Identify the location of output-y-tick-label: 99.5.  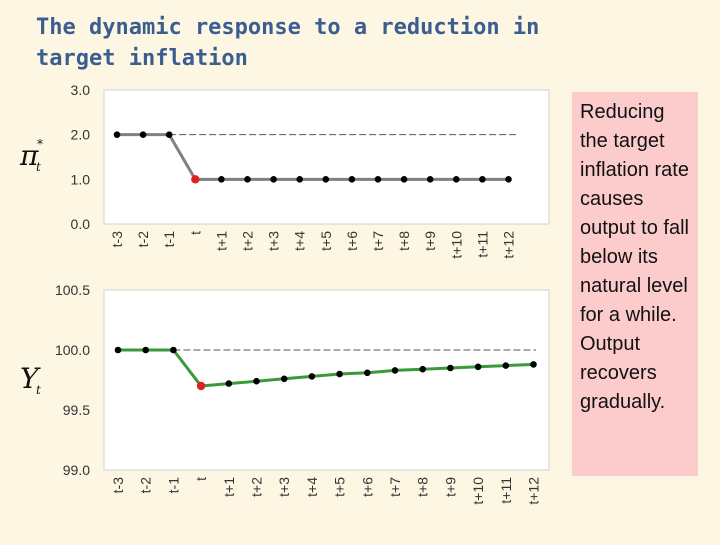
(76, 410).